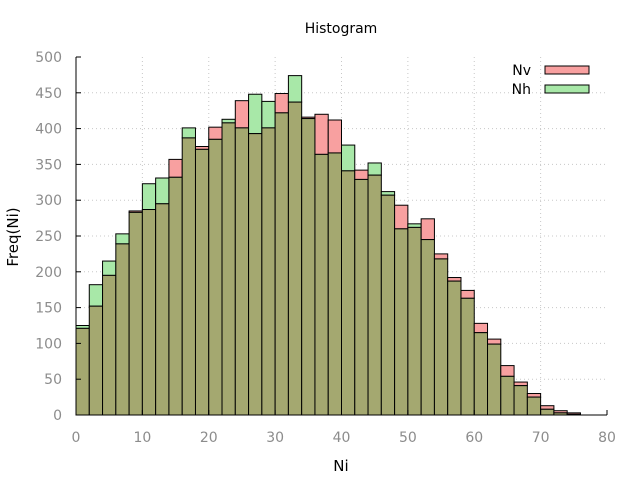 The image size is (640, 480). I want to click on y-tick-label: 300, so click(48, 201).